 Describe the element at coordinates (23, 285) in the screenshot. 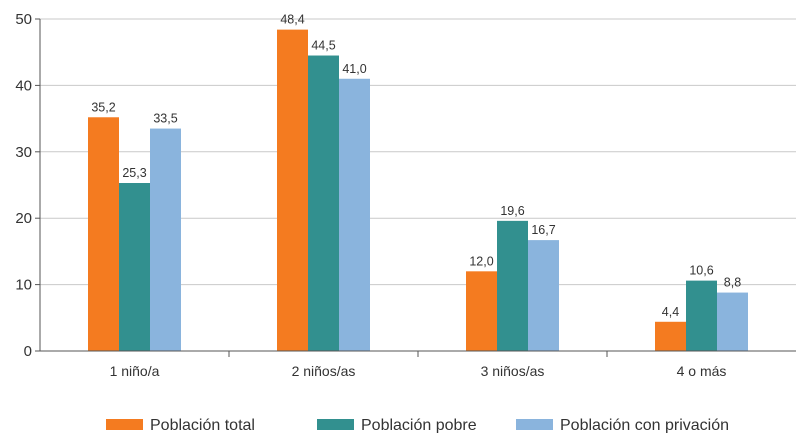

I see `y-tick-label: 10` at that location.